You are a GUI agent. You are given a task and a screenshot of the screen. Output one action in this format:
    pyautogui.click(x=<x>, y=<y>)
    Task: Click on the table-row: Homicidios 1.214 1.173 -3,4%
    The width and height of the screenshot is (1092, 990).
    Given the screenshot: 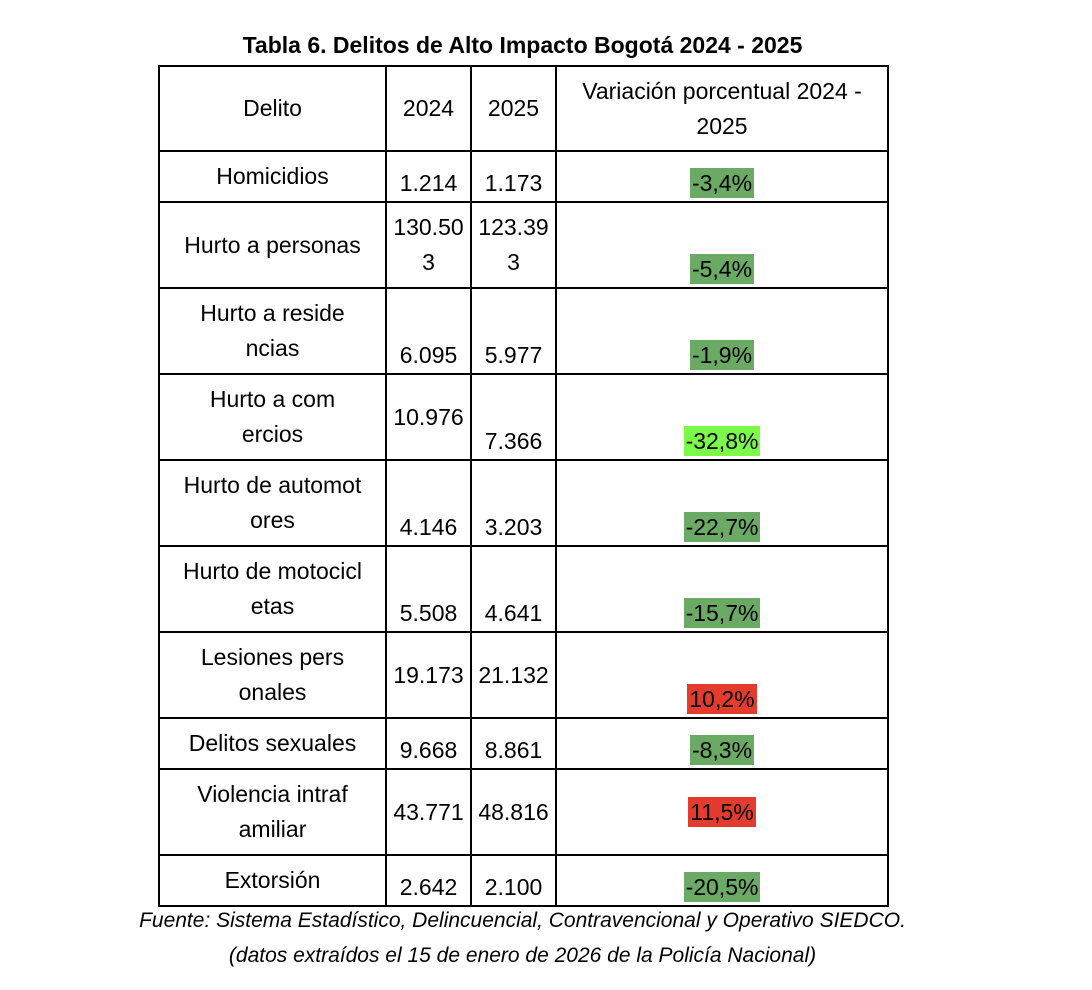 What is the action you would take?
    pyautogui.click(x=523, y=176)
    